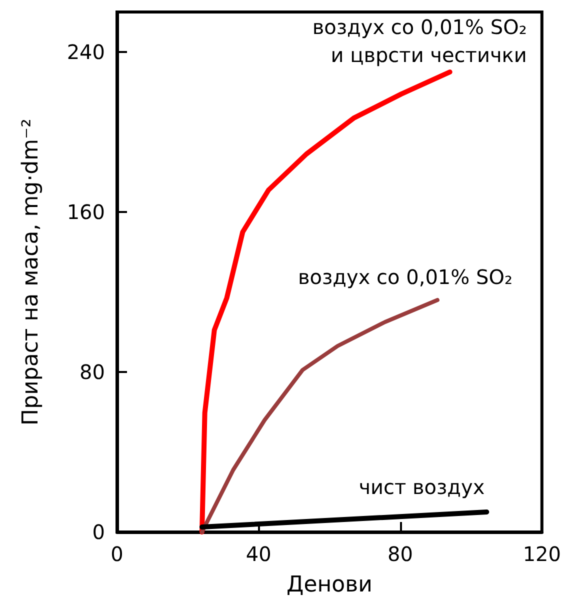 Image resolution: width=564 pixels, height=601 pixels. What do you see at coordinates (98, 532) in the screenshot?
I see `y-tick-label: 0` at bounding box center [98, 532].